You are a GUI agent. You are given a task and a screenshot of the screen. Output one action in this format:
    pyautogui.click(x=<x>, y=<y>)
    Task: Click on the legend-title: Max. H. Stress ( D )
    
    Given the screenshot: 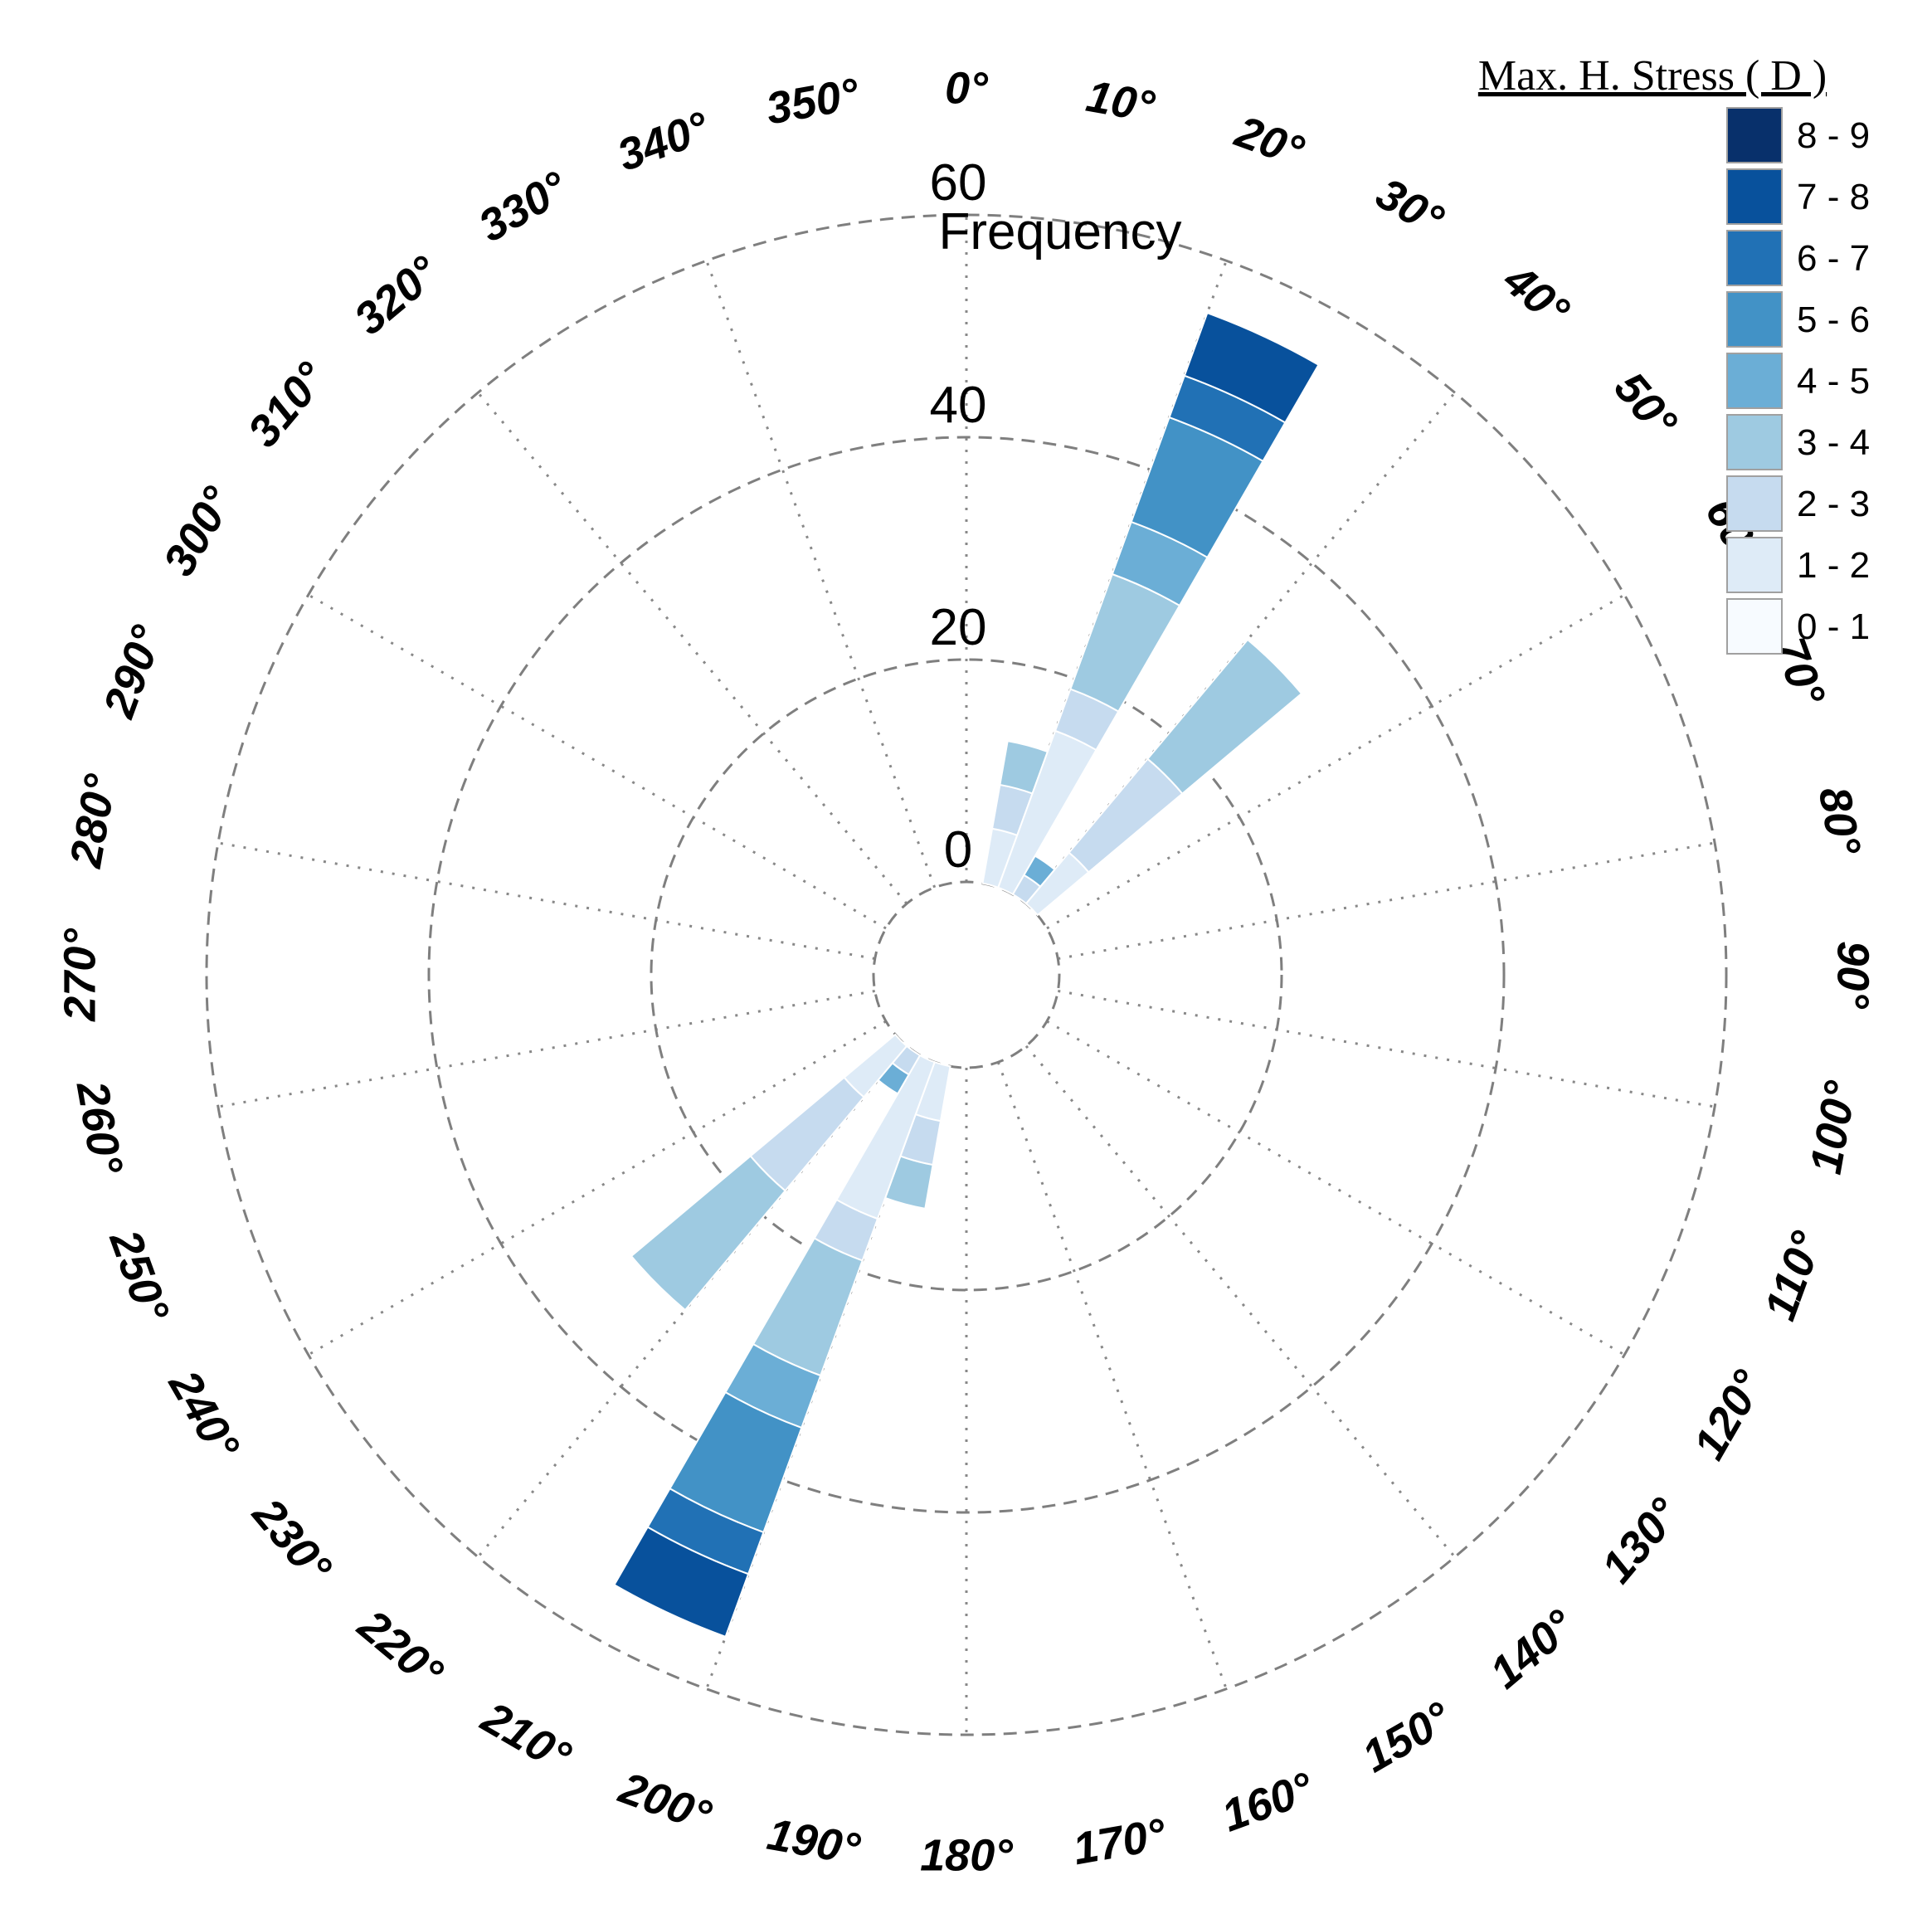 What is the action you would take?
    pyautogui.click(x=1652, y=76)
    